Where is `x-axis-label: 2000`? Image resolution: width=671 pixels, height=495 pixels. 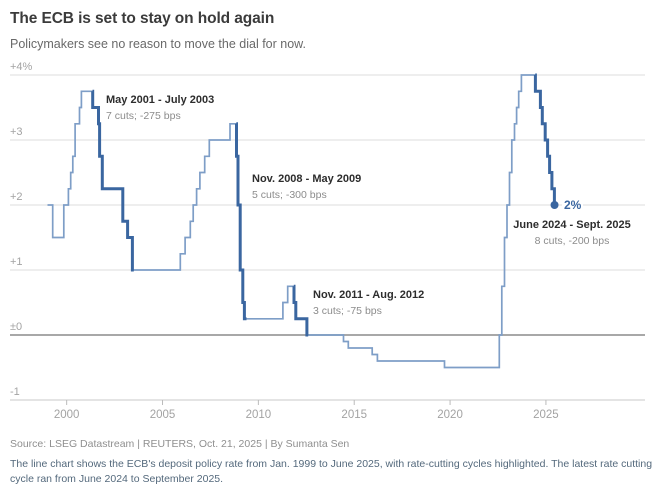
x-axis-label: 2000 is located at coordinates (67, 415).